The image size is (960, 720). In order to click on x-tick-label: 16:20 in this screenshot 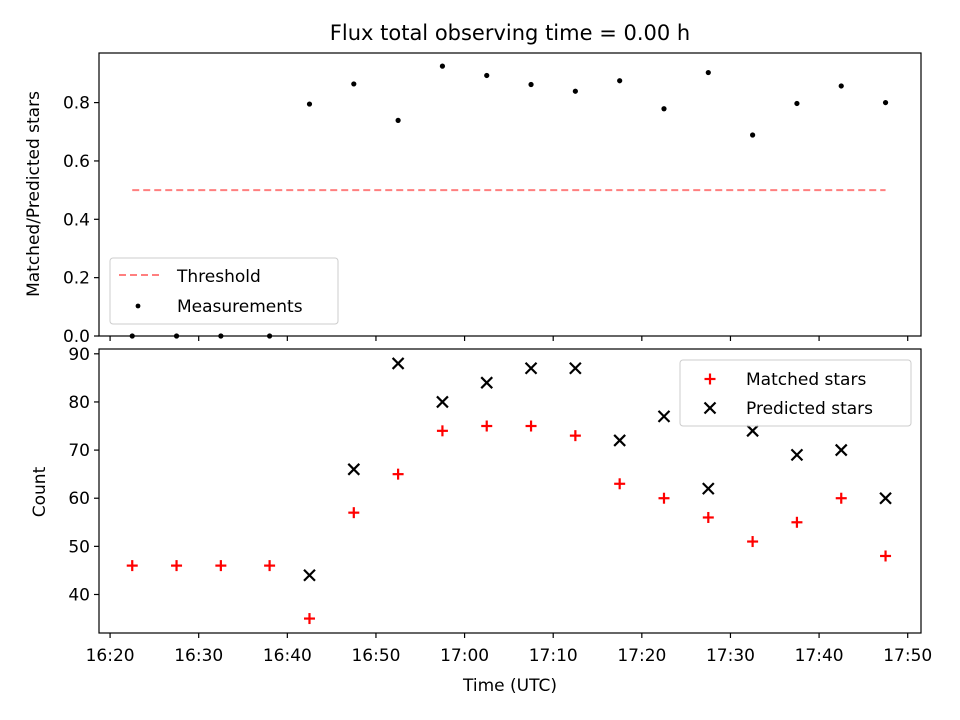, I will do `click(110, 656)`.